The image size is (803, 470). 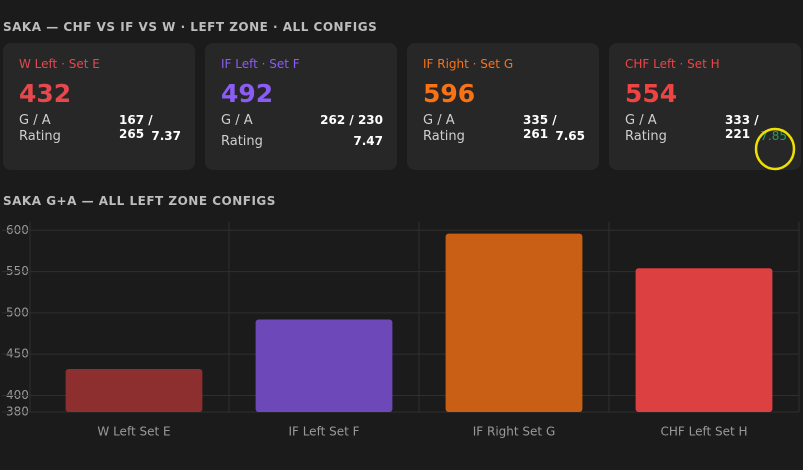 I want to click on card-value: 492, so click(x=247, y=93).